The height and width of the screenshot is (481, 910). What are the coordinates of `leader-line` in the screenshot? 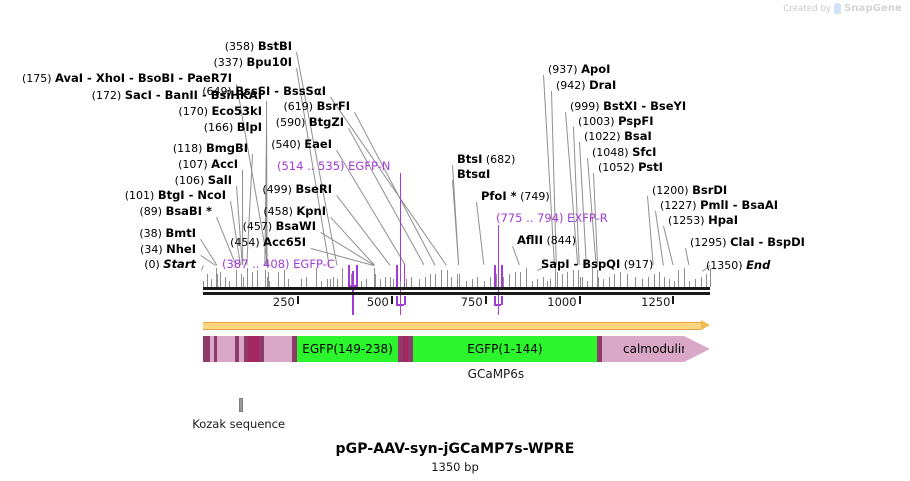 It's located at (363, 230).